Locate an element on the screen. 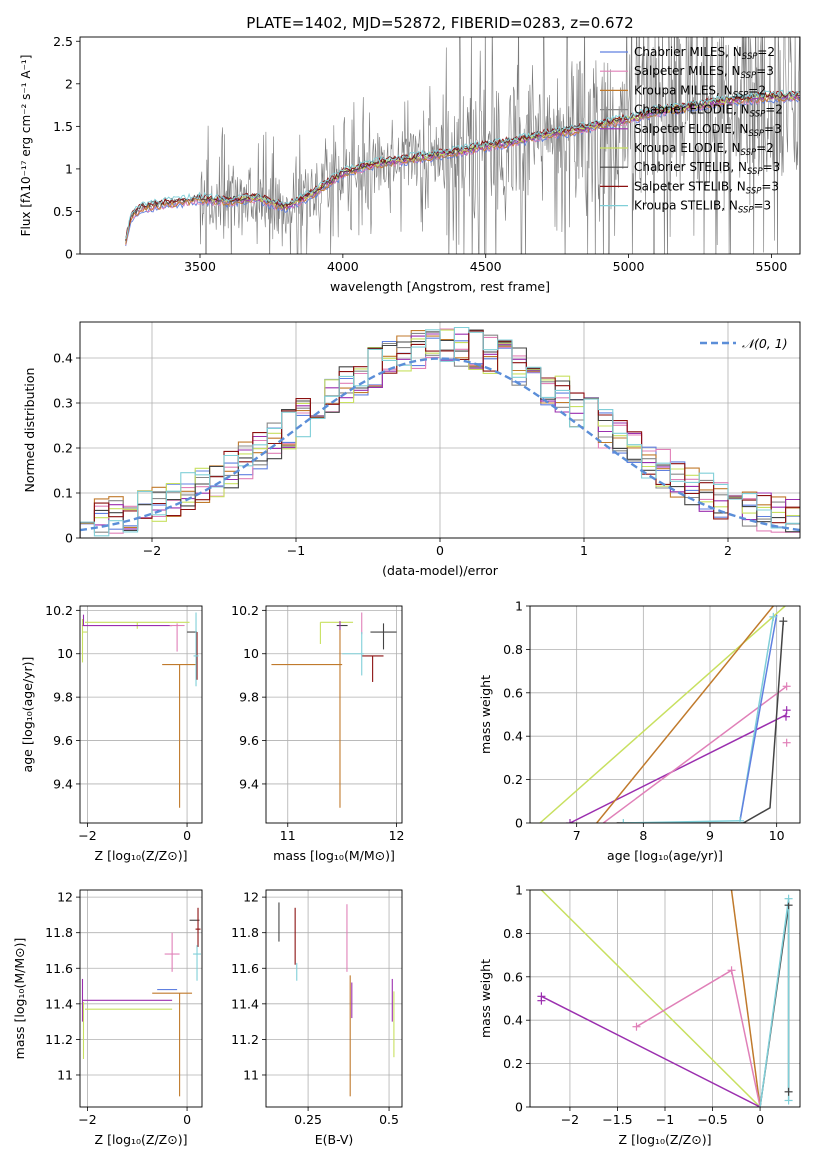 This screenshot has height=1170, width=819. legend-entry: Salpeter STELIB, NSSP=3 is located at coordinates (706, 187).